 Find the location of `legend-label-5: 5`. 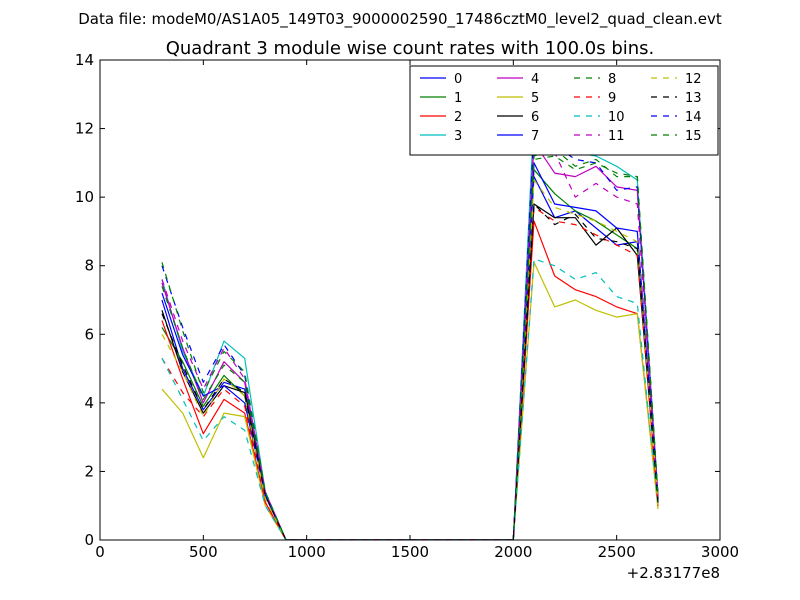

legend-label-5: 5 is located at coordinates (535, 98).